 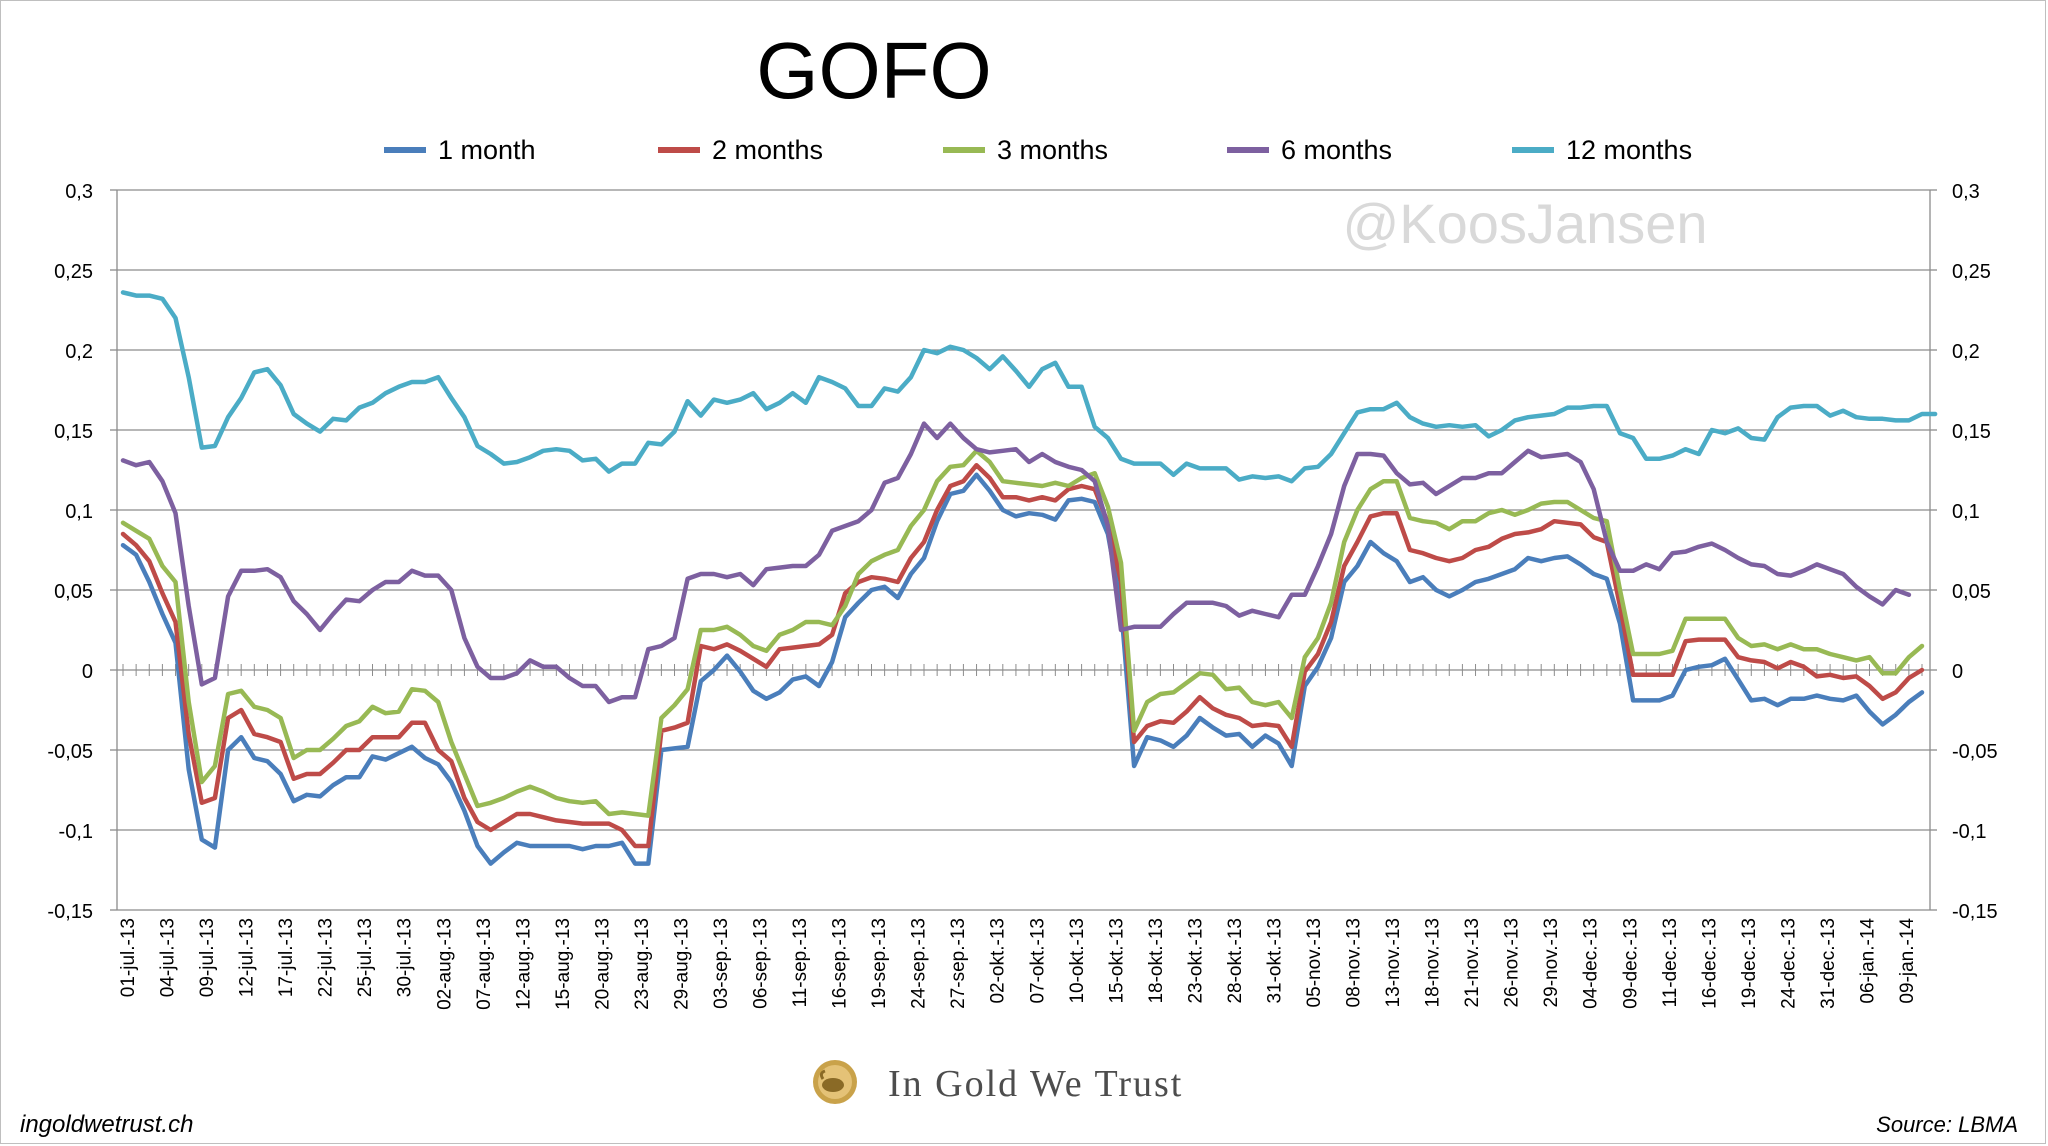 What do you see at coordinates (998, 961) in the screenshot?
I see `x-tick-label: 02-okt.-13` at bounding box center [998, 961].